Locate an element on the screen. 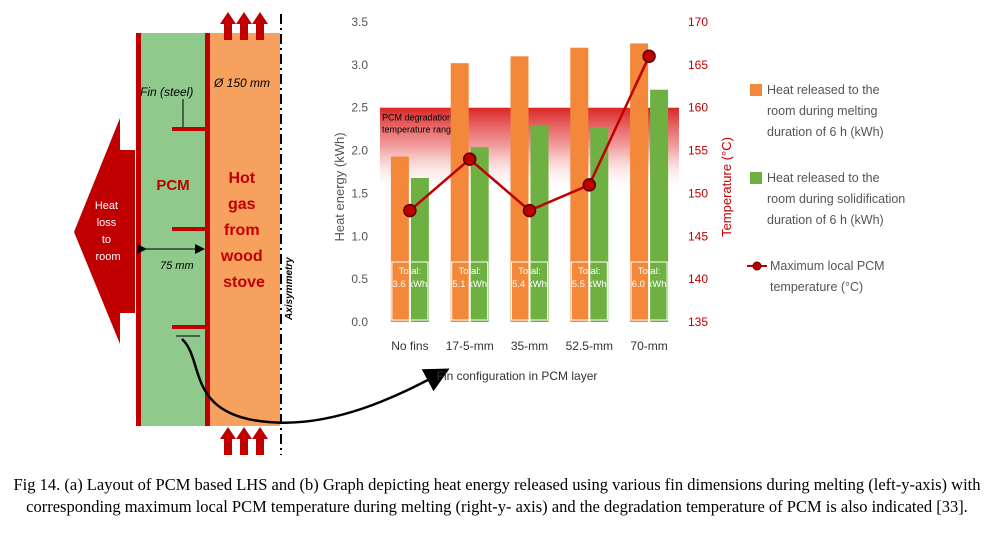 This screenshot has height=547, width=994. right-y-tick-label: 145 is located at coordinates (698, 236).